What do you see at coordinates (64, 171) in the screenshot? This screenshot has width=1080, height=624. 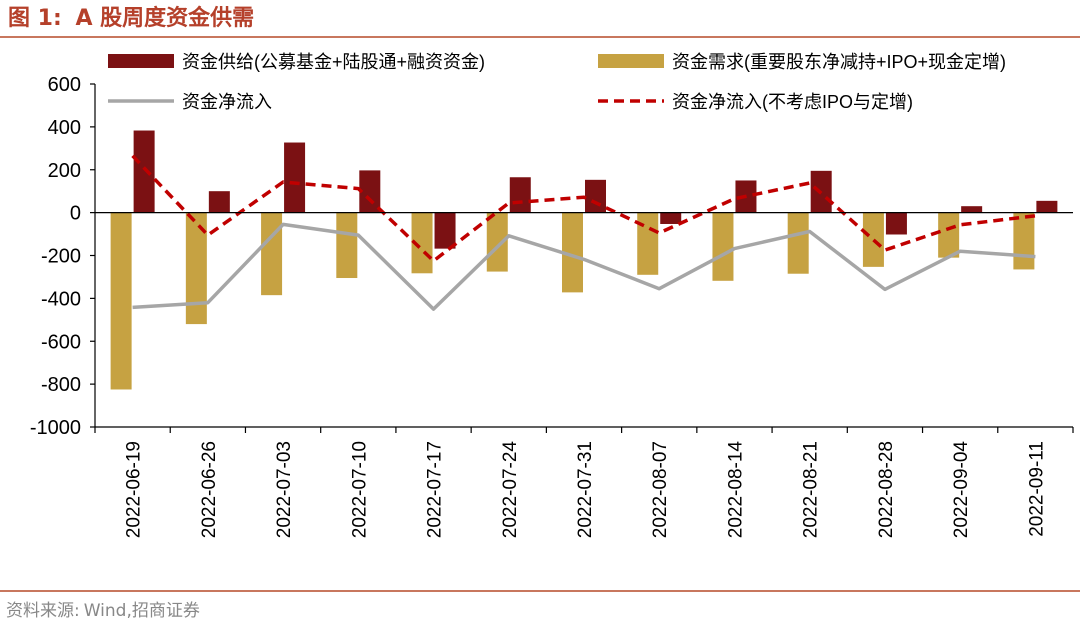 I see `y-tick-label: 200` at bounding box center [64, 171].